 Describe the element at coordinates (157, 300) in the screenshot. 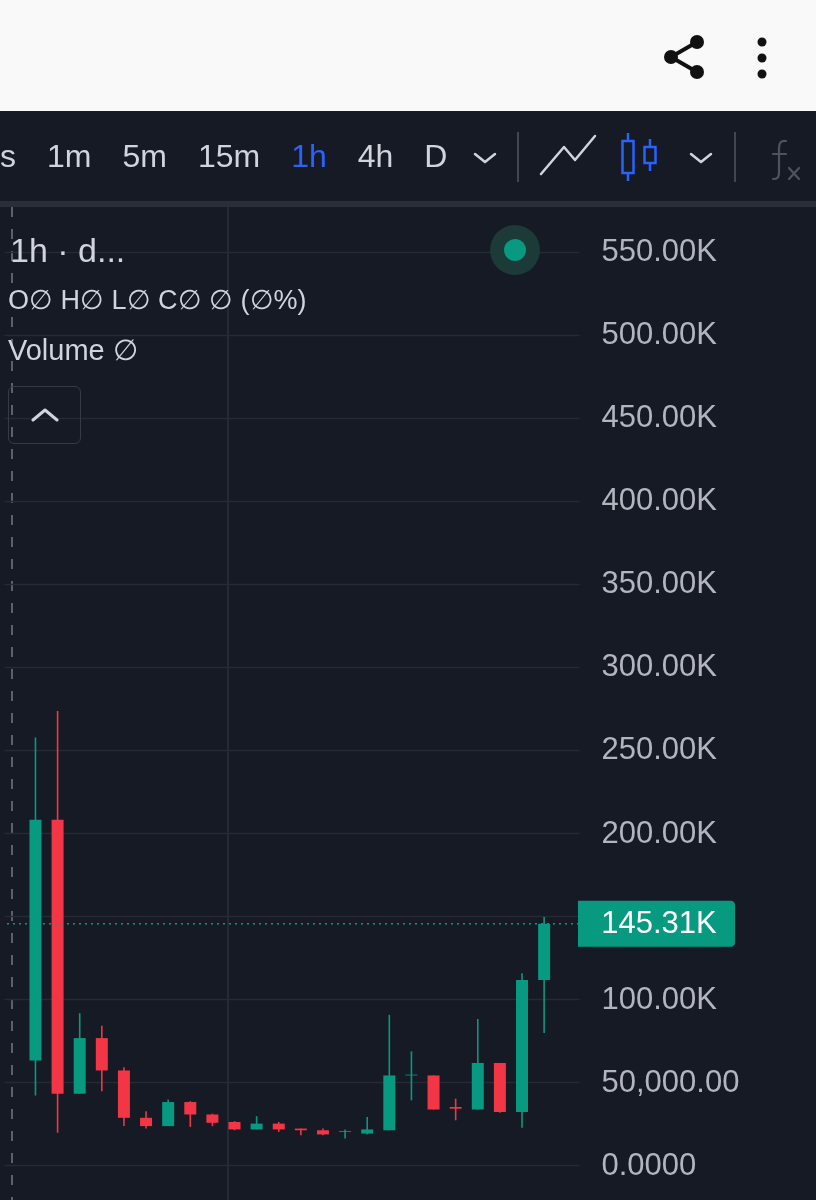

I see `annotation: O∅ H∅ L∅ C∅ ∅ (∅%)` at that location.